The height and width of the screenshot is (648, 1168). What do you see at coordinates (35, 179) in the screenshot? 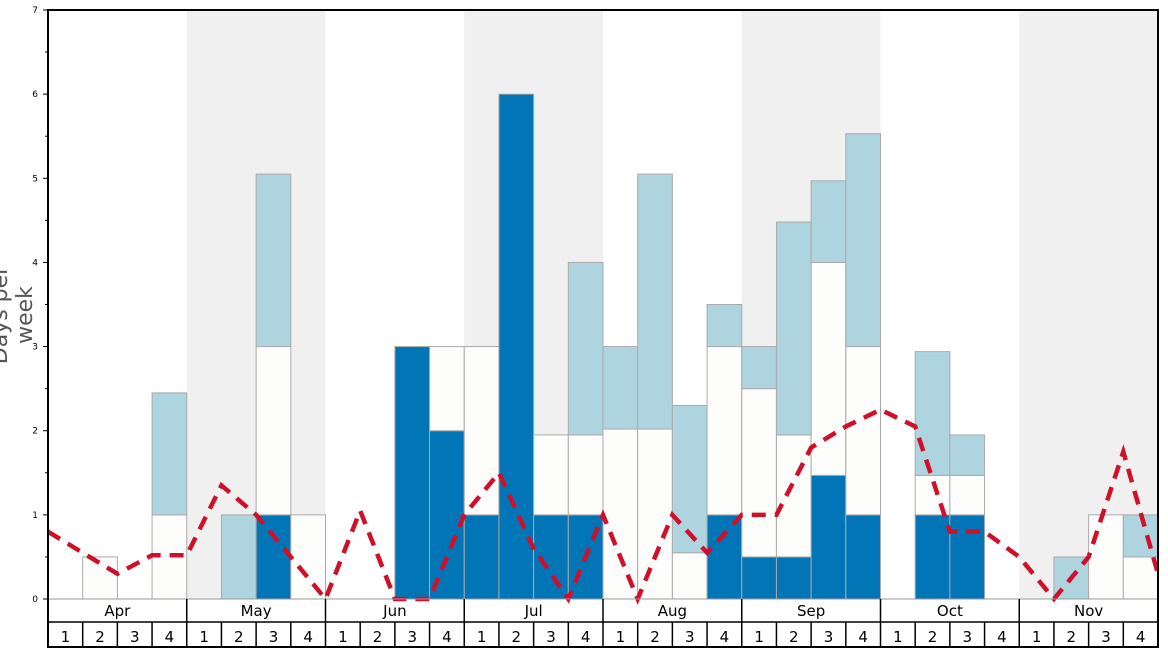
I see `y-tick-label: 5` at bounding box center [35, 179].